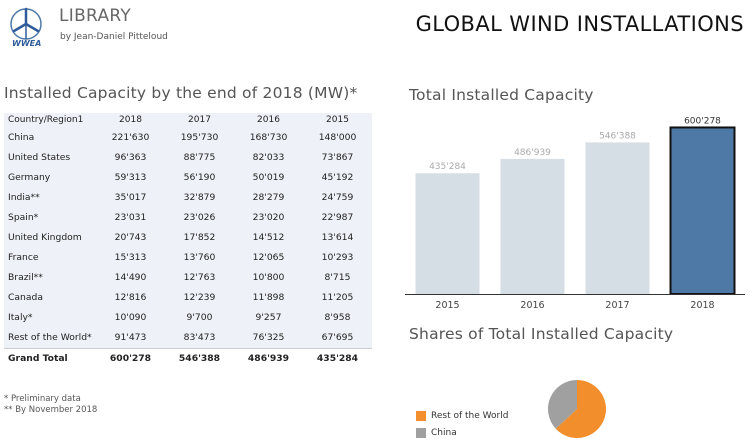 The image size is (750, 441). Describe the element at coordinates (130, 358) in the screenshot. I see `cell-value: 600'278` at that location.